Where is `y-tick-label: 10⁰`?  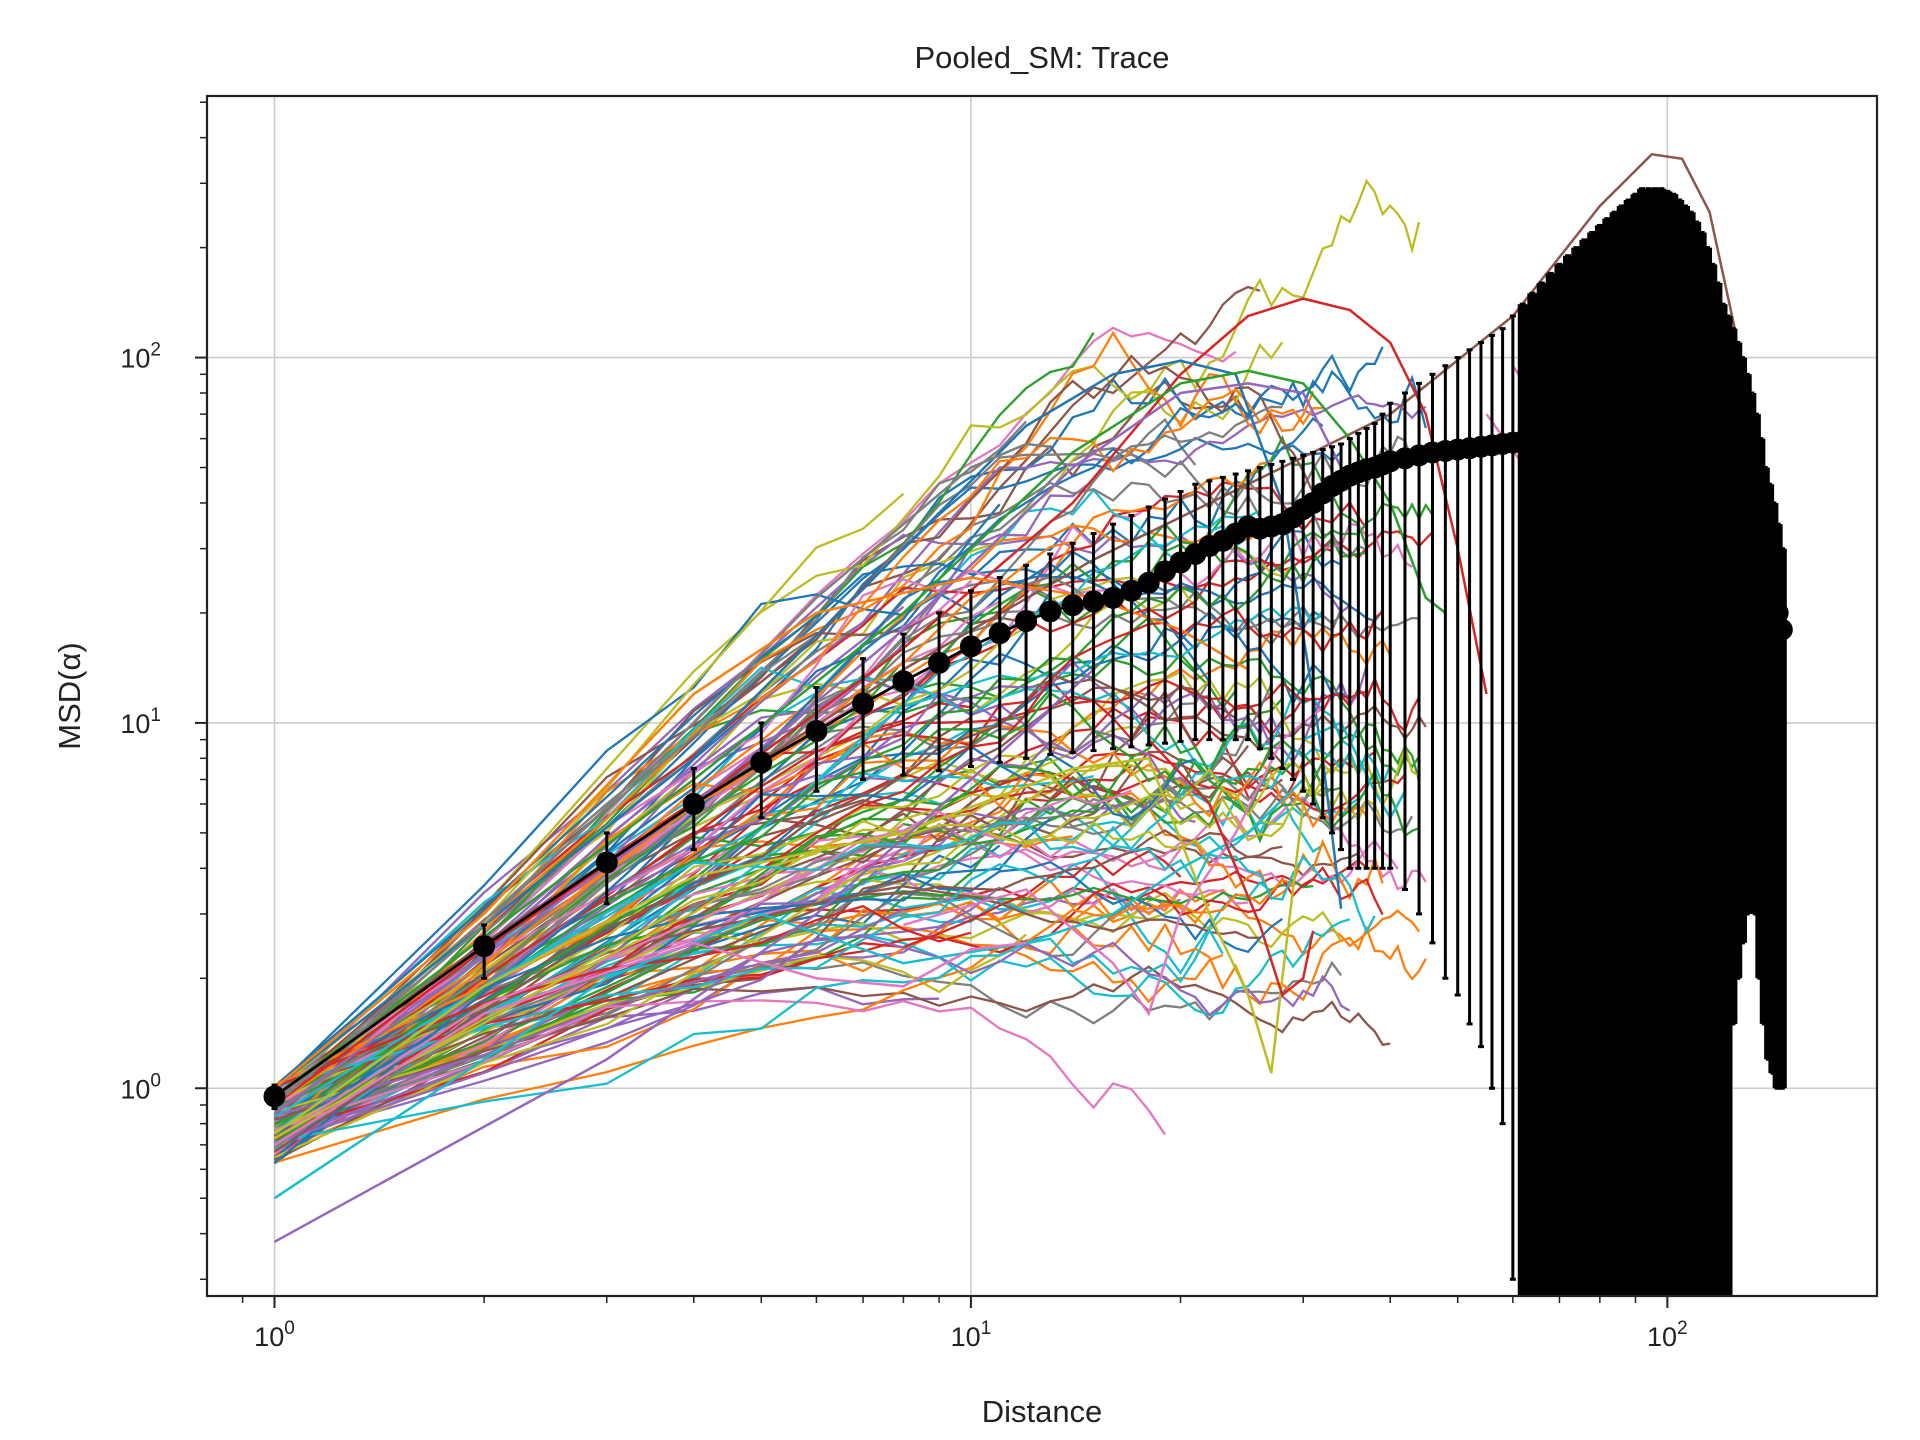
y-tick-label: 10⁰ is located at coordinates (140, 1087).